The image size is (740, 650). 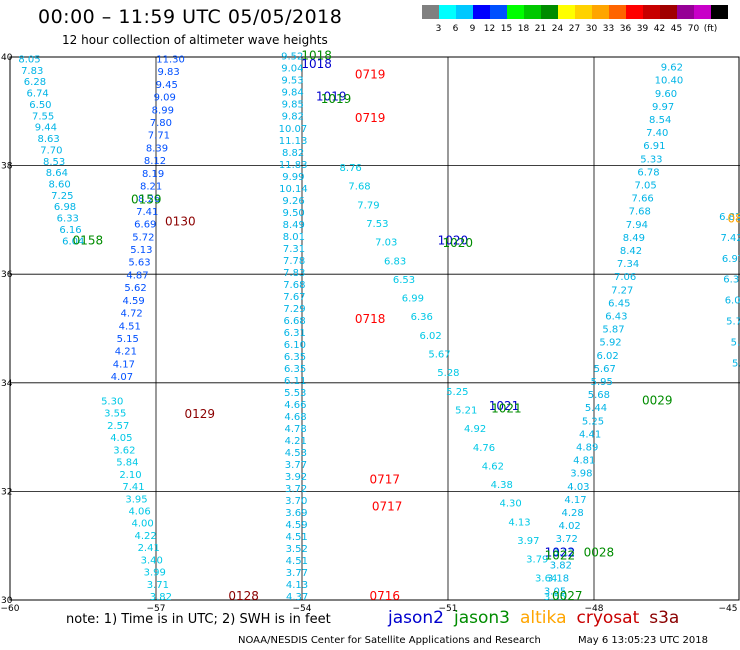 What do you see at coordinates (593, 421) in the screenshot?
I see `wave-height-value: 5.25` at bounding box center [593, 421].